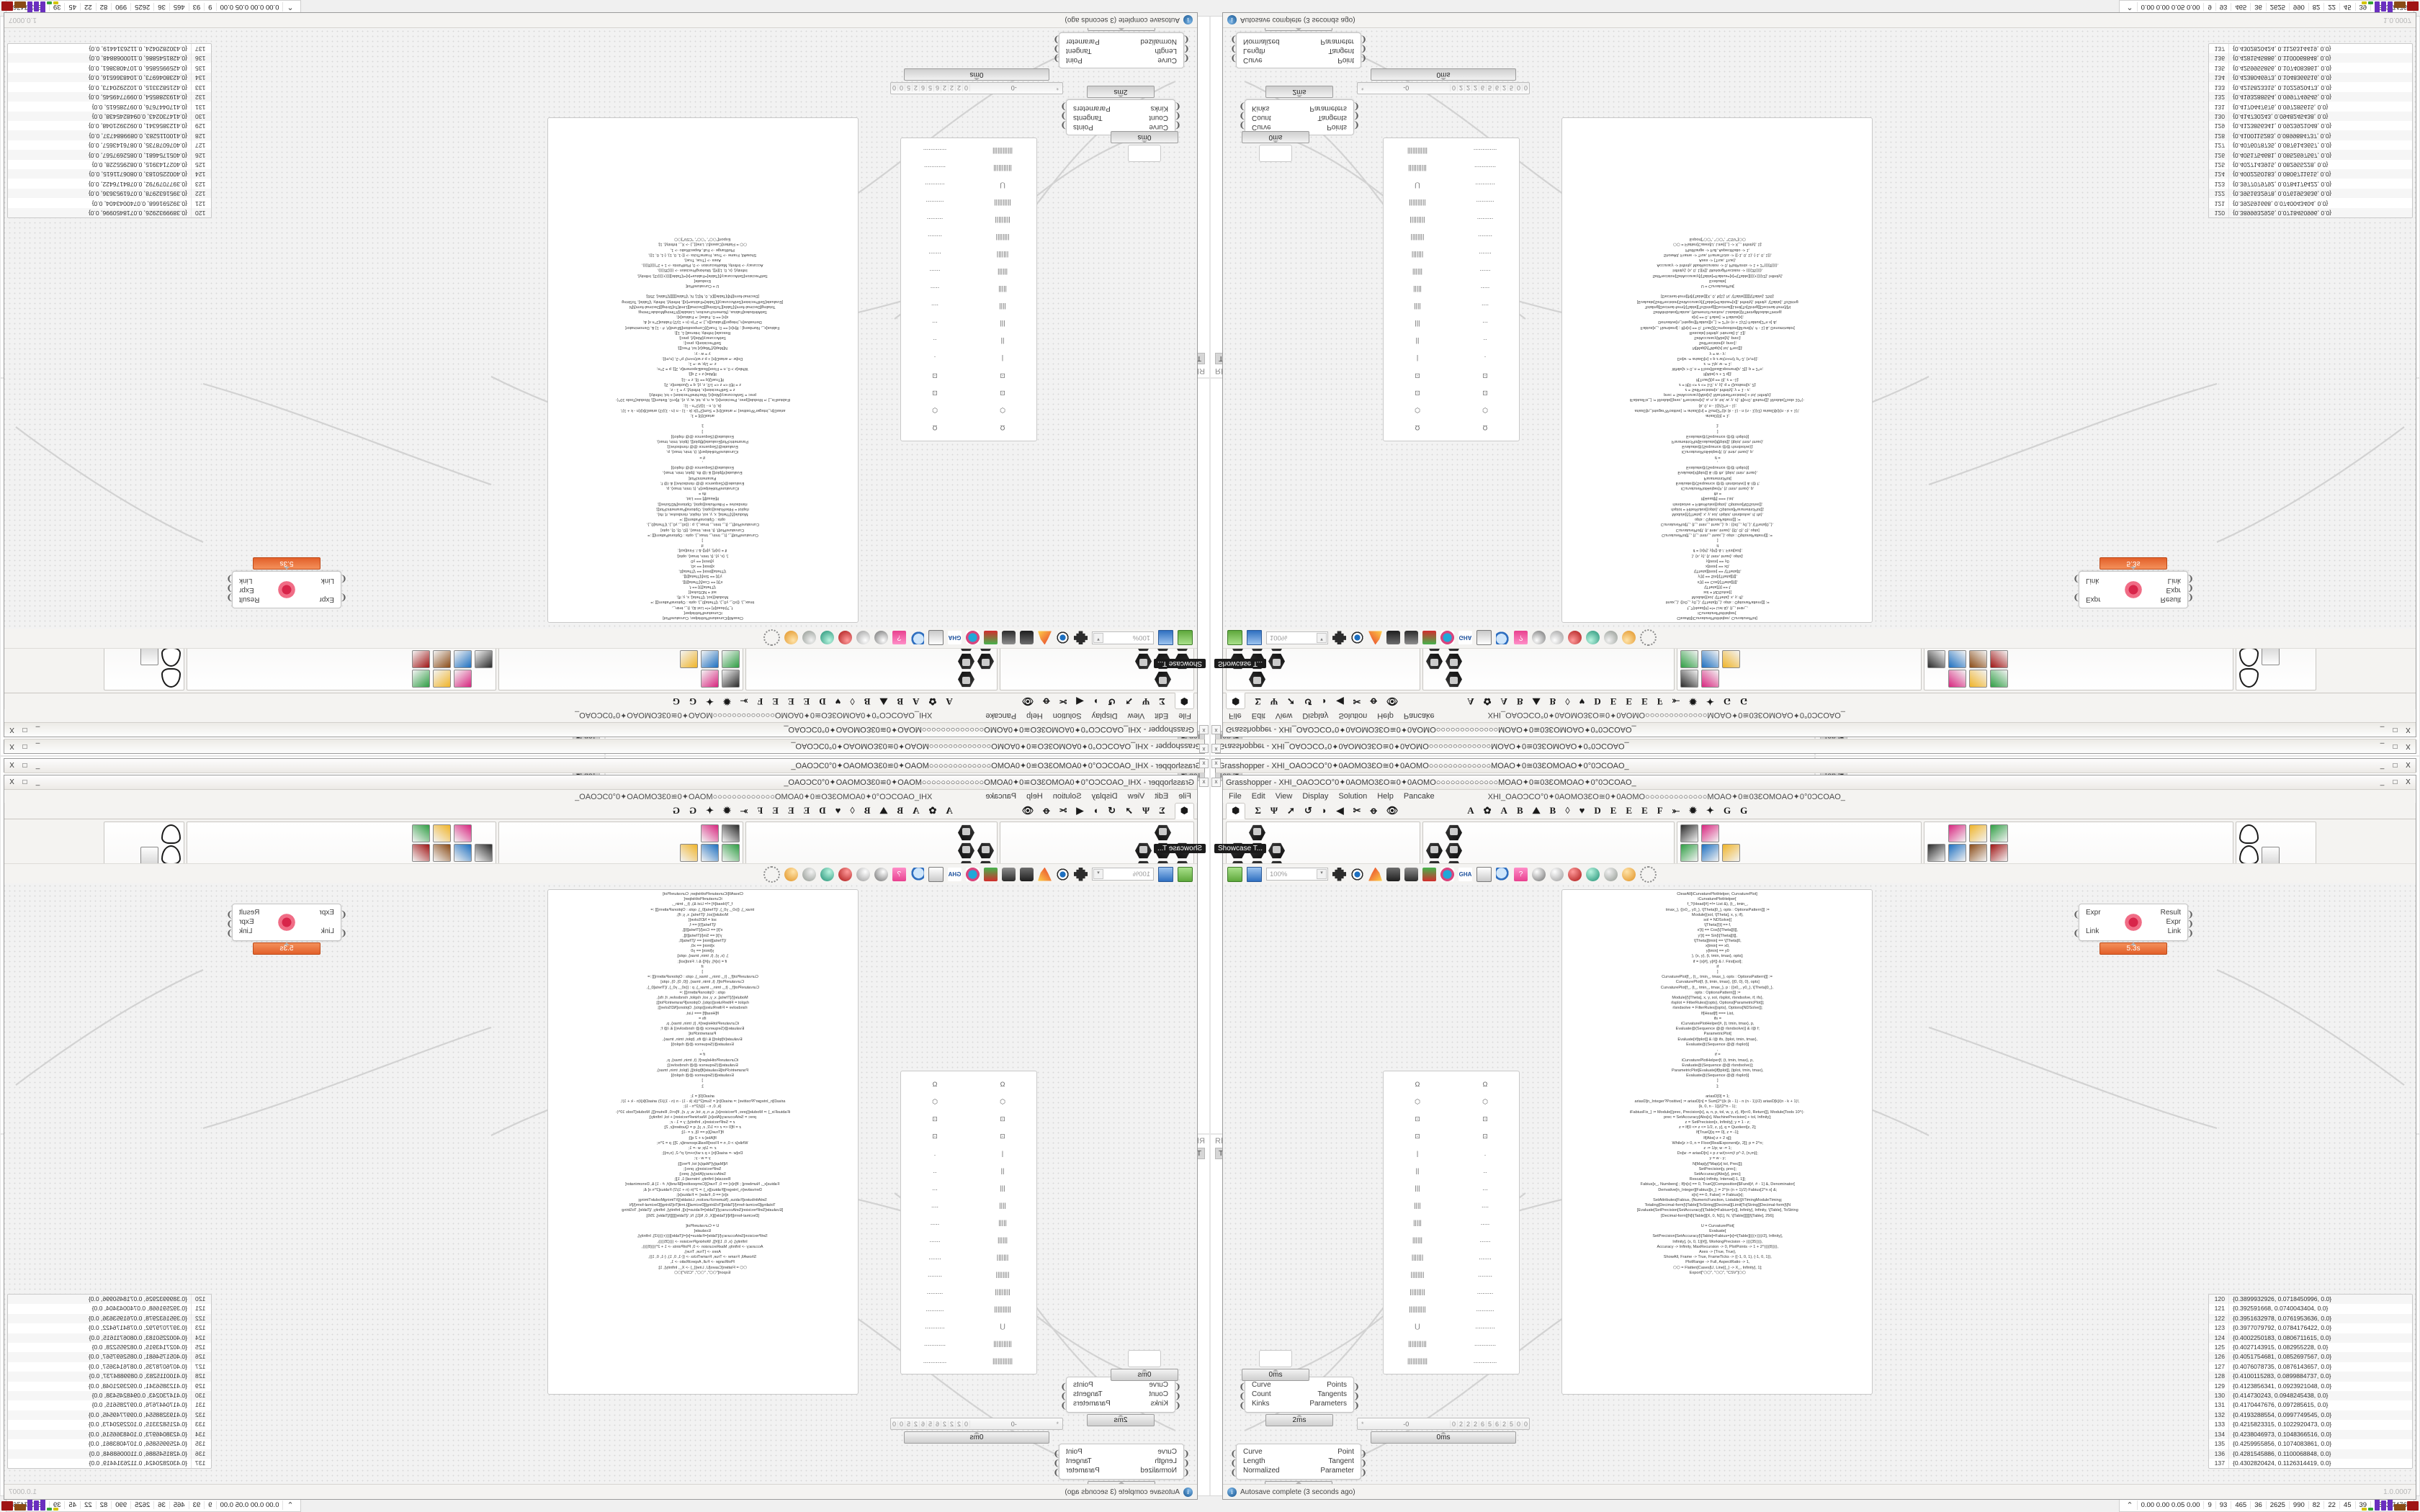 This screenshot has height=1512, width=2420. What do you see at coordinates (245, 931) in the screenshot?
I see `port-out-link: Link` at bounding box center [245, 931].